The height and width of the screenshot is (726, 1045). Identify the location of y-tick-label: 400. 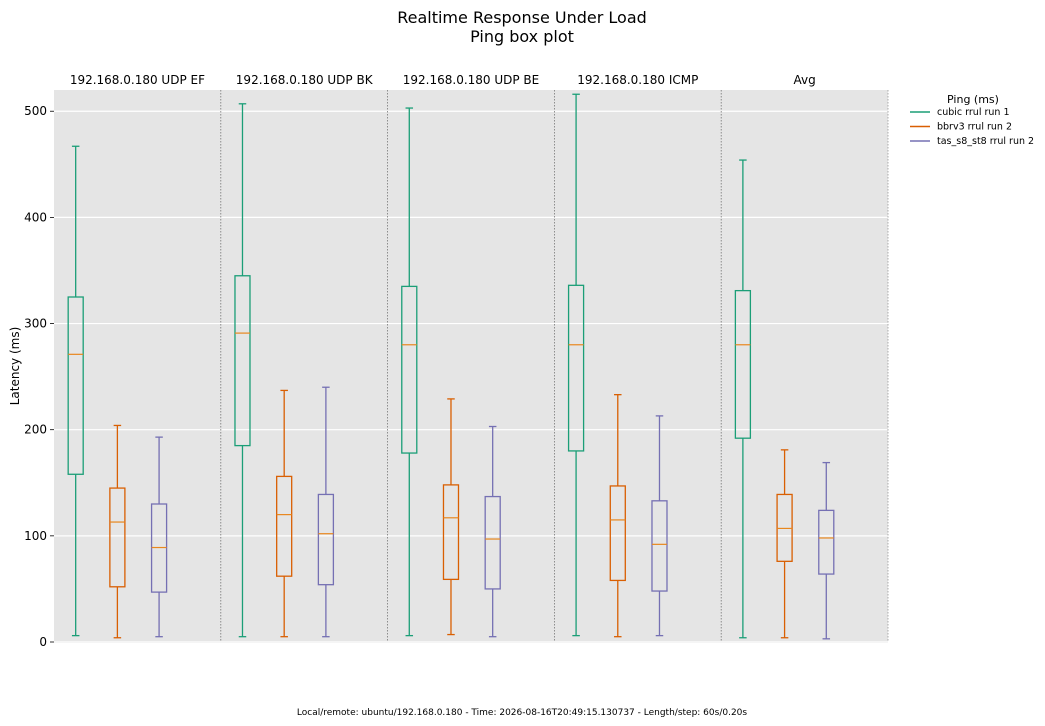
(35, 217).